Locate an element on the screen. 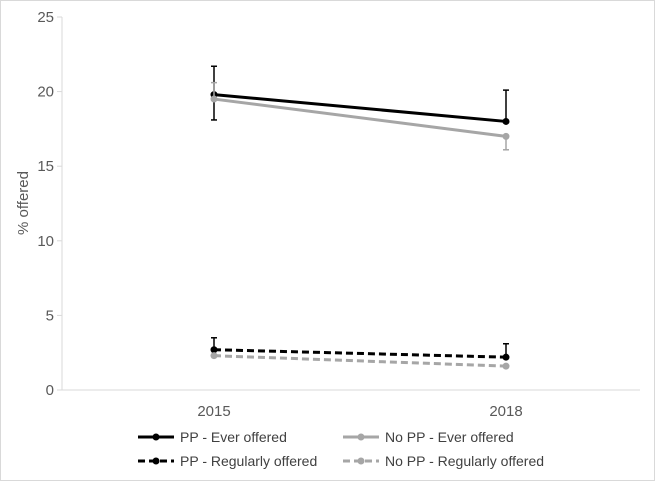  y-tick-label: 5 is located at coordinates (50, 315).